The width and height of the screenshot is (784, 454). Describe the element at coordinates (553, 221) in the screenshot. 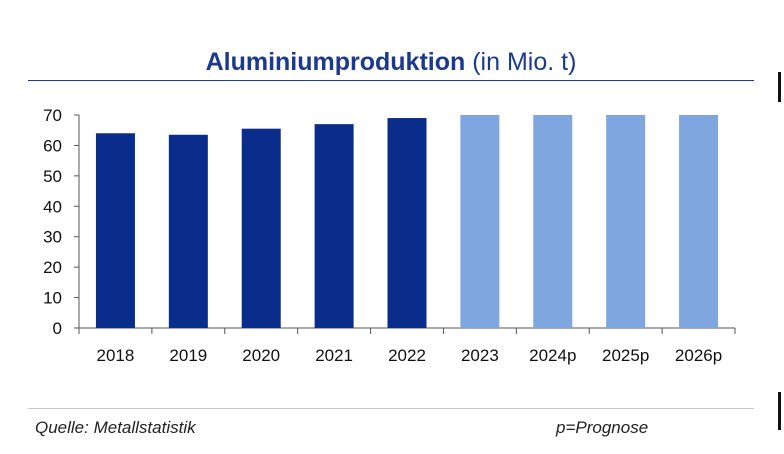

I see `bar-2024p` at that location.